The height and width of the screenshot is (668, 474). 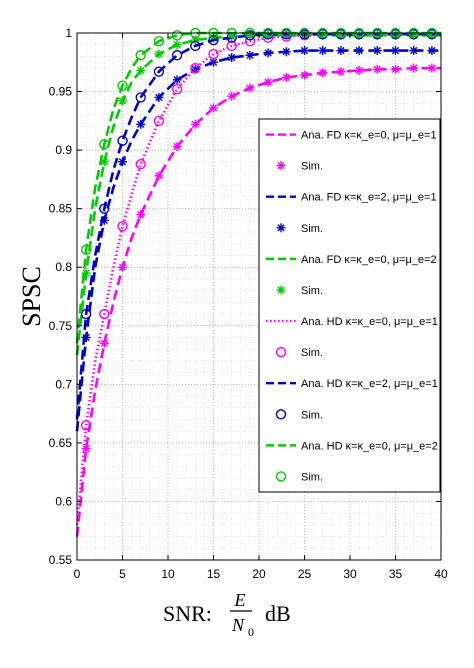 I want to click on y-tick-label: 0.85, so click(x=61, y=209).